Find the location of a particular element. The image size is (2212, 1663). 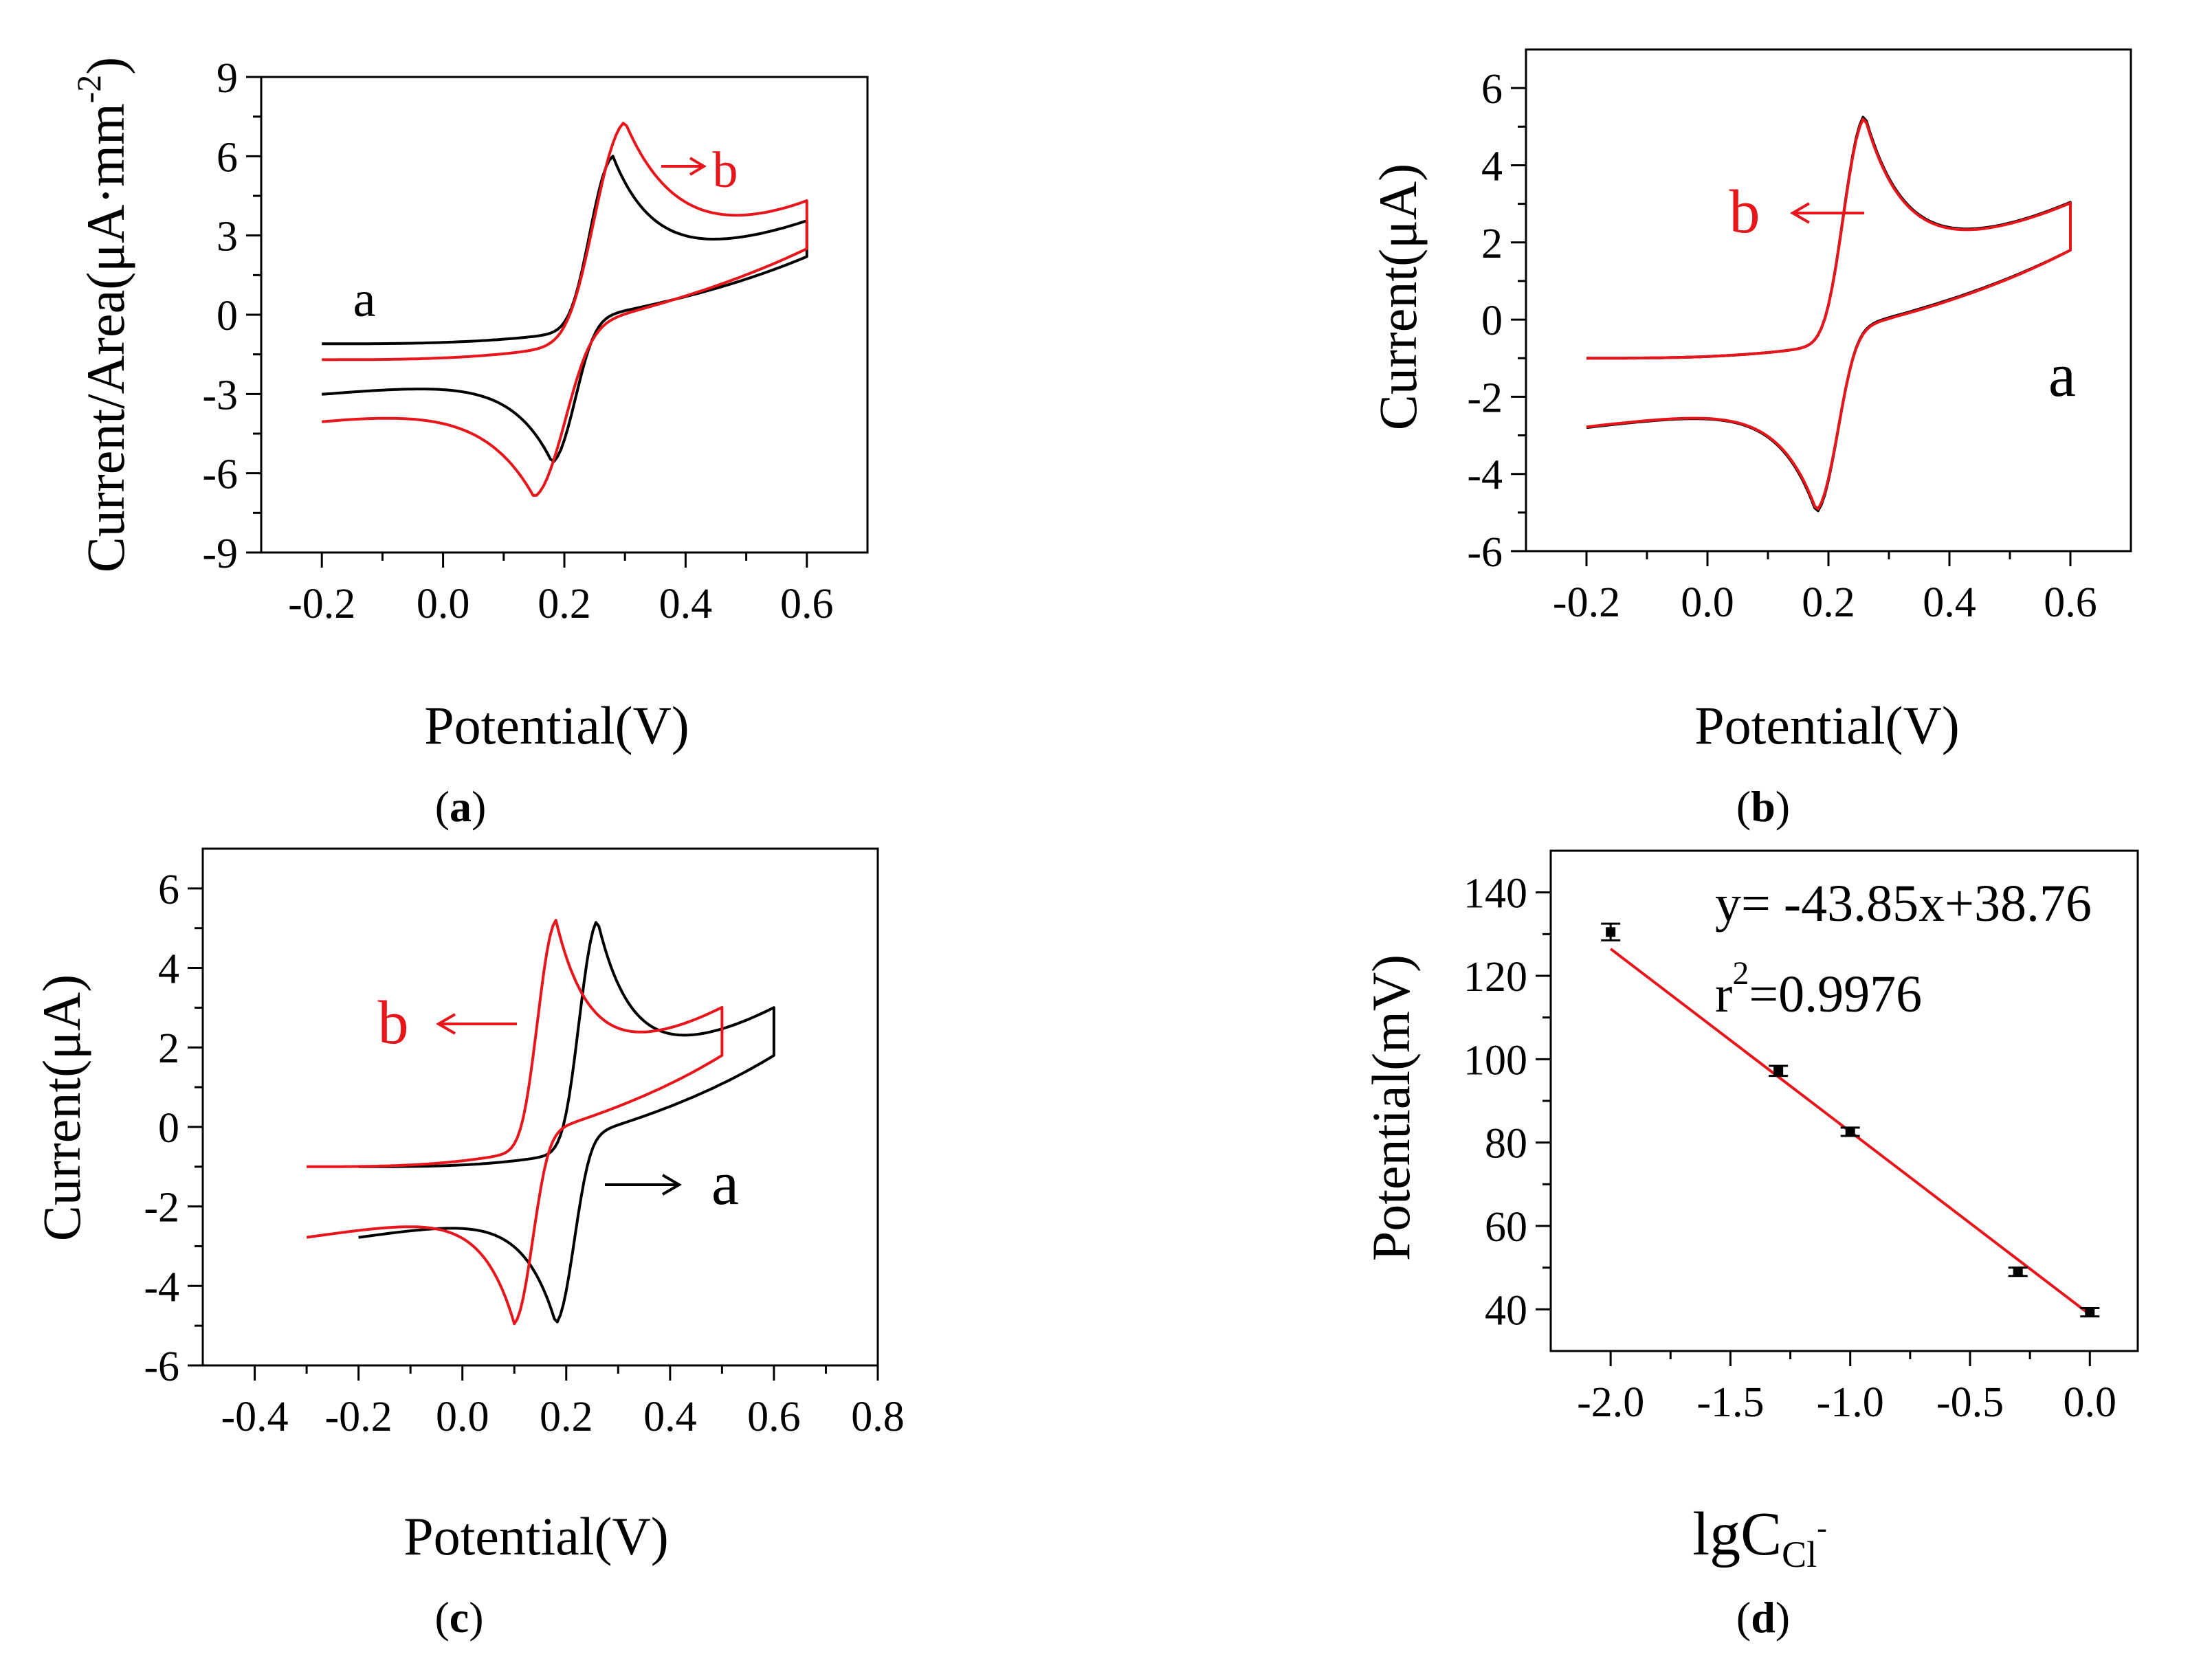

panel-c-x-tick-label: 0.8 is located at coordinates (878, 1417).